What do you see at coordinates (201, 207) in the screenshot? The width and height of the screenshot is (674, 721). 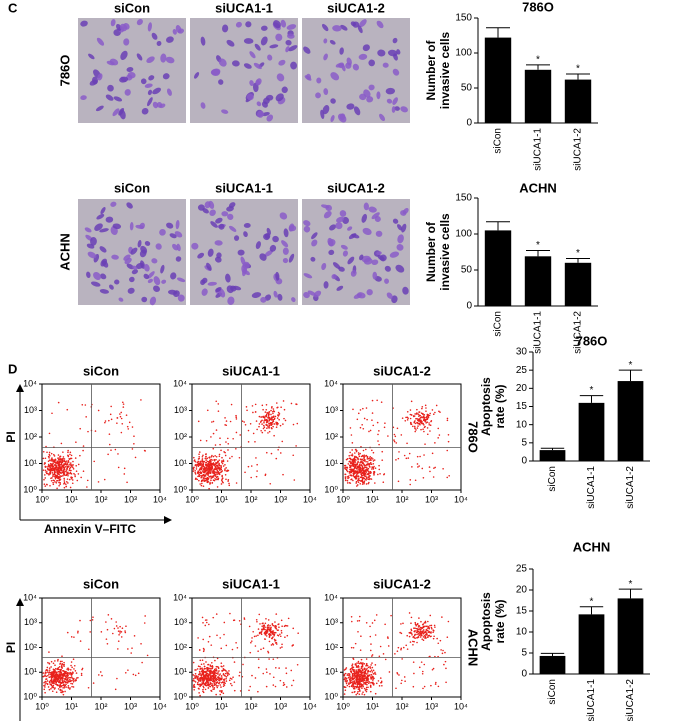 I see `cell` at bounding box center [201, 207].